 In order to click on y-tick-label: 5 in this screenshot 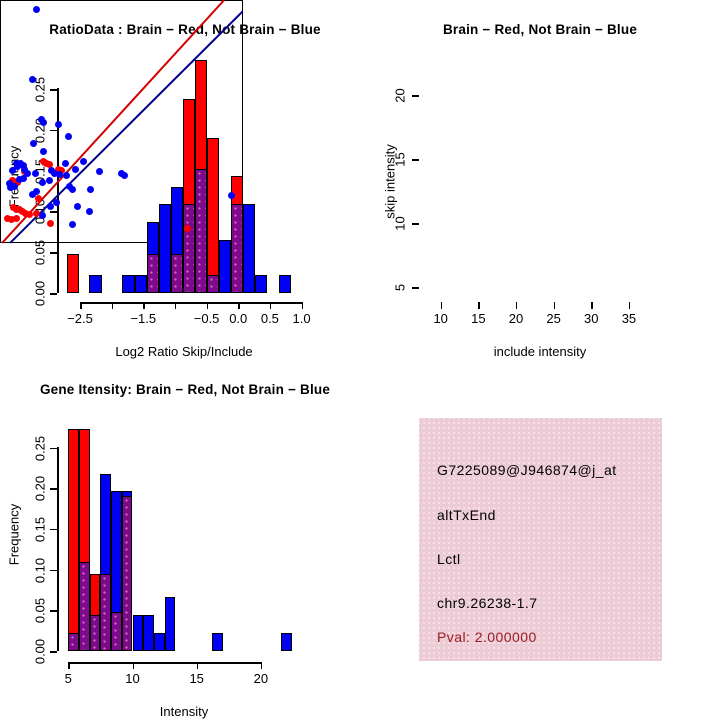, I will do `click(400, 288)`.